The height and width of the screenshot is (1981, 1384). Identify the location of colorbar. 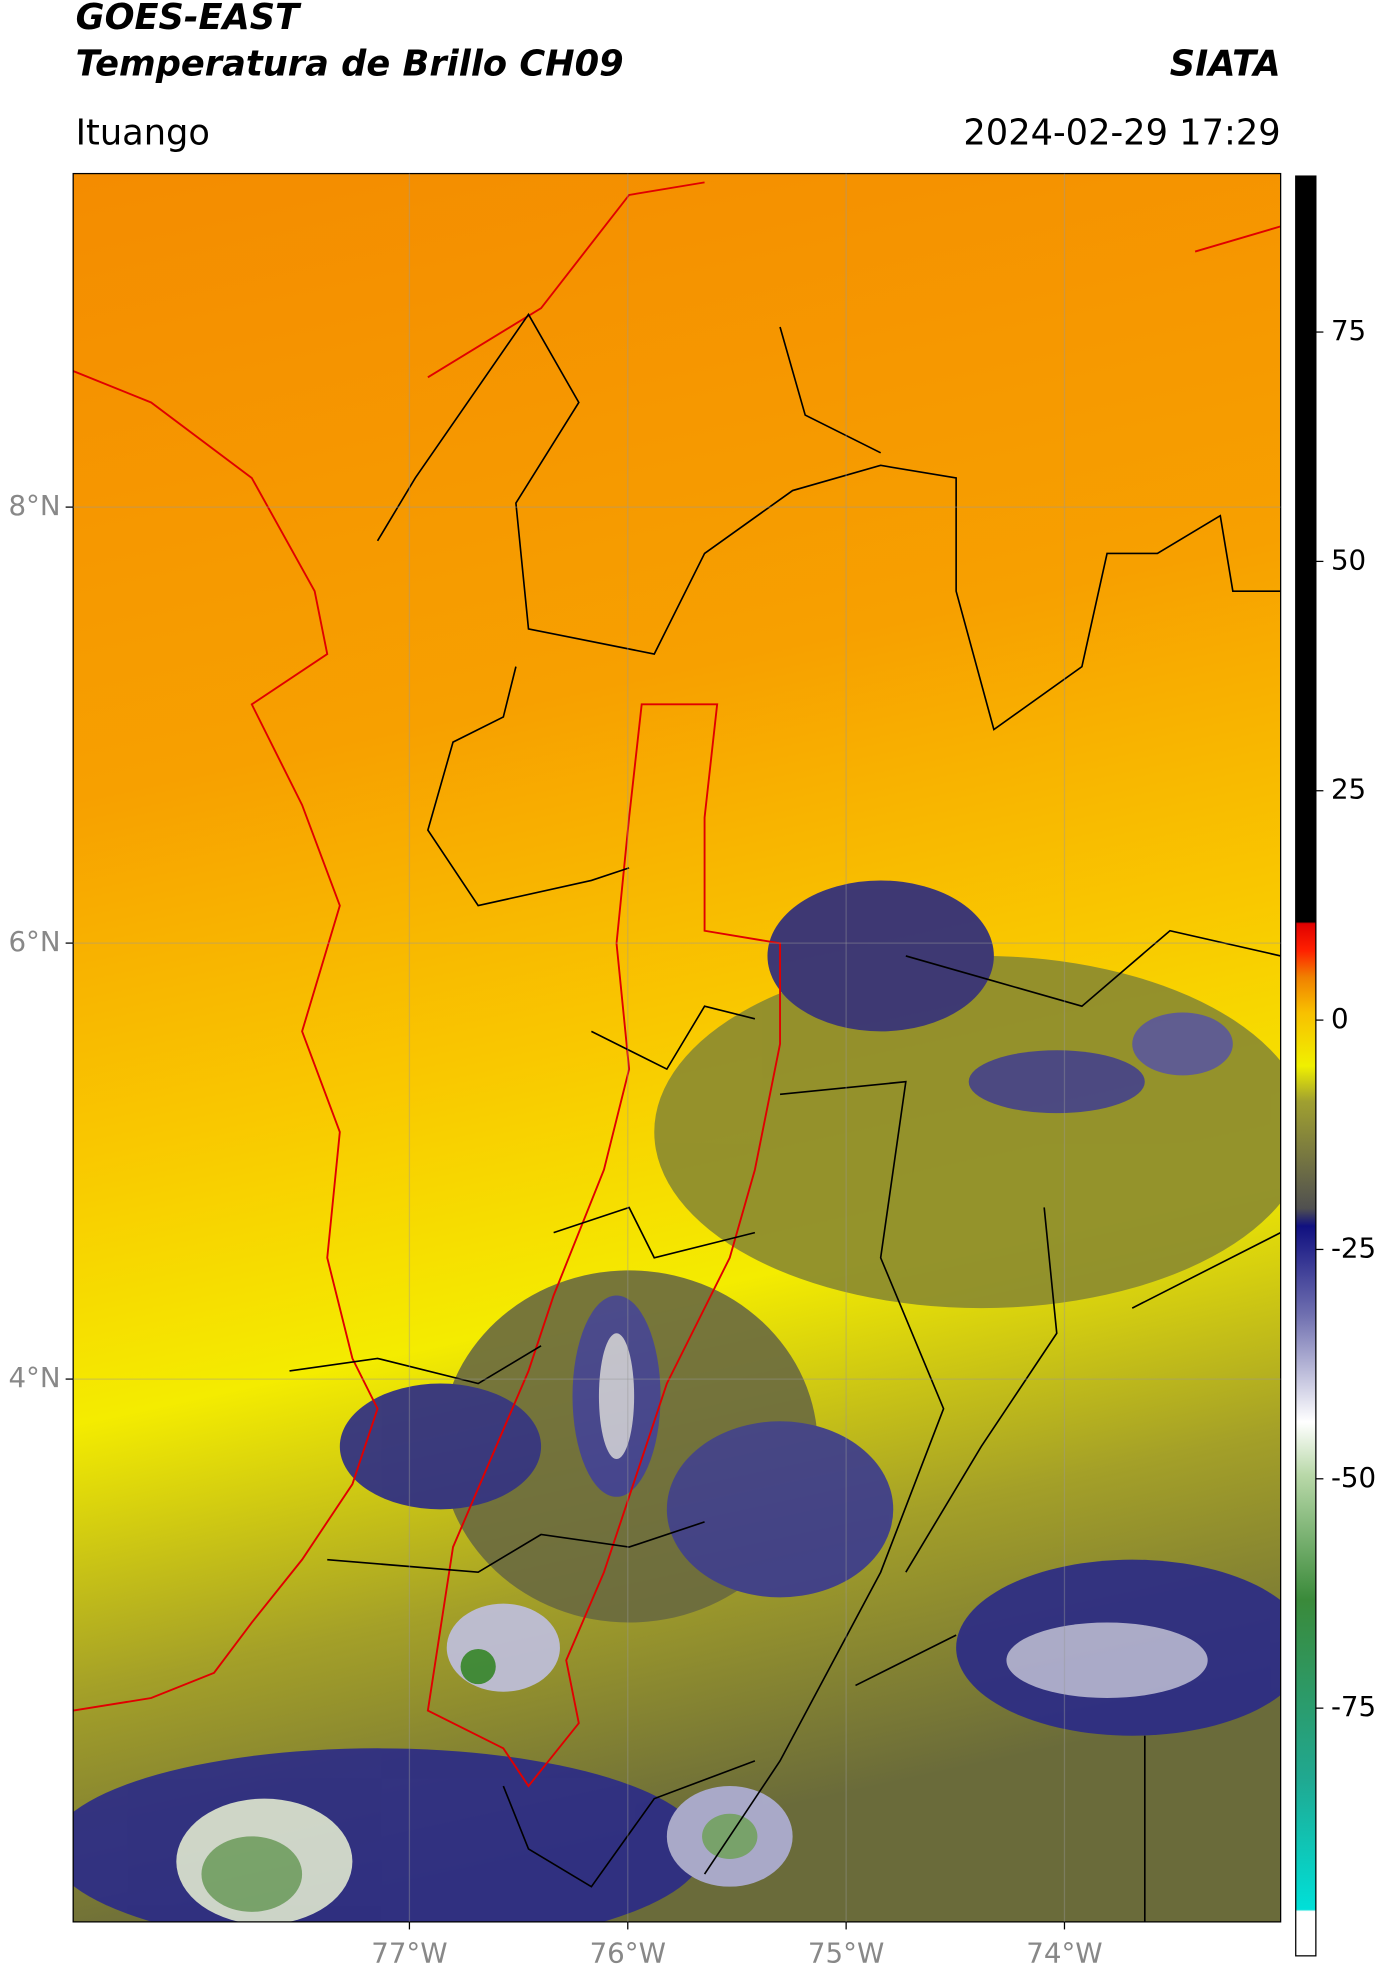
(1306, 1066).